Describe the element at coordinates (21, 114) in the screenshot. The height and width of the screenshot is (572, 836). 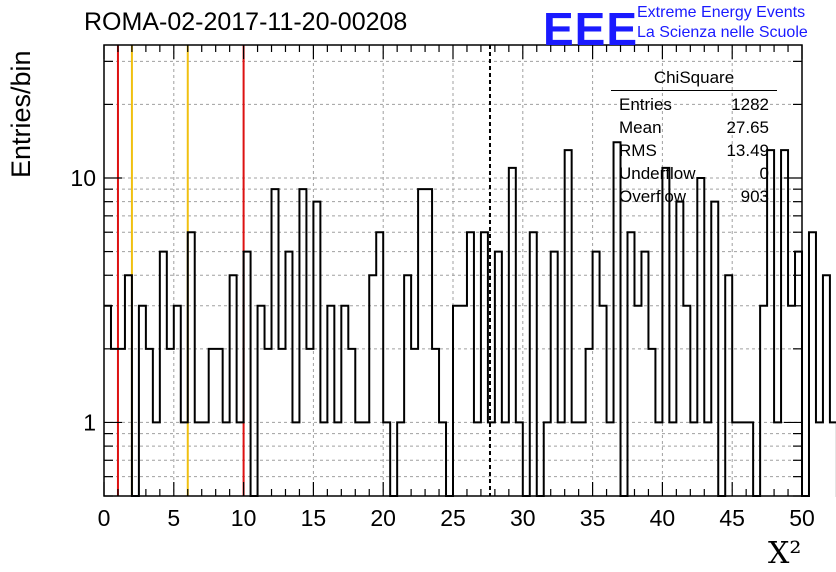
I see `y-axis-label: Entries/bin` at that location.